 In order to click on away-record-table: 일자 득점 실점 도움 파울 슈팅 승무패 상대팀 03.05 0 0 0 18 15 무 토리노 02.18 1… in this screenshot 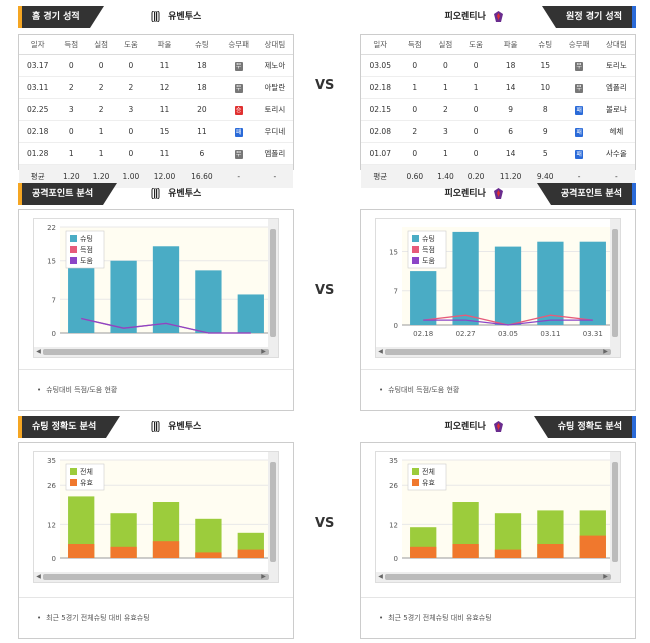, I will do `click(498, 111)`.